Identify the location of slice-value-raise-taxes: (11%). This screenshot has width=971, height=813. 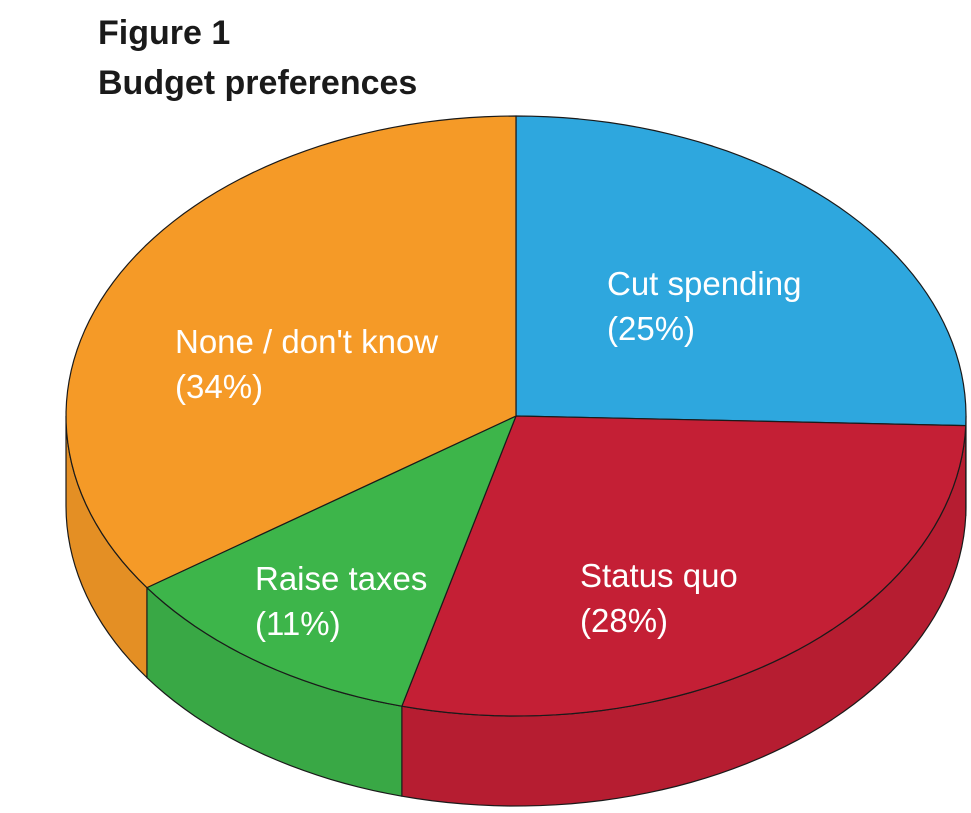
(298, 623).